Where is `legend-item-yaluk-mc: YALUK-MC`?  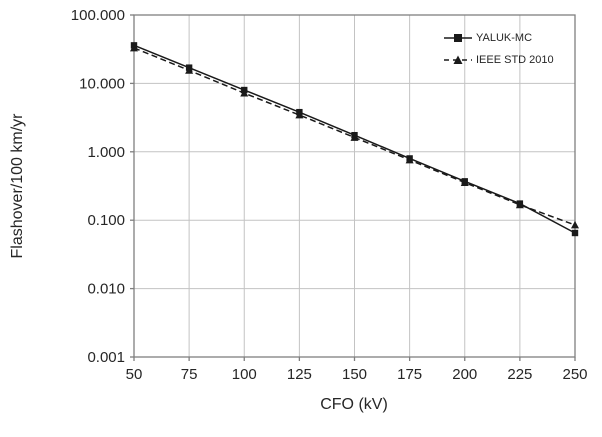
legend-item-yaluk-mc: YALUK-MC is located at coordinates (498, 38).